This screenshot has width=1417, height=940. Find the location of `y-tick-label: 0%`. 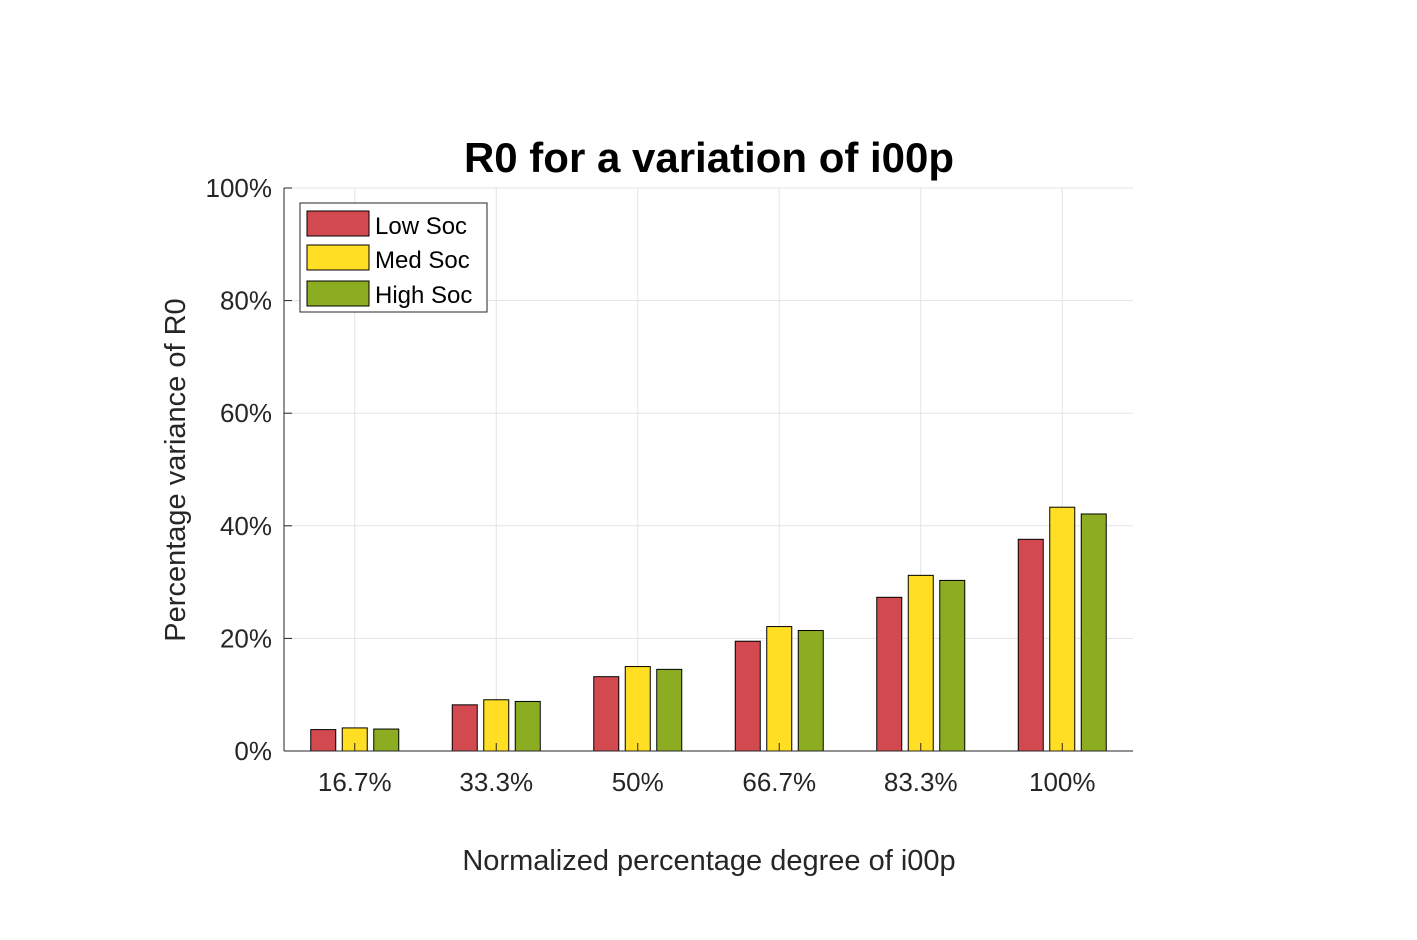

y-tick-label: 0% is located at coordinates (253, 751).